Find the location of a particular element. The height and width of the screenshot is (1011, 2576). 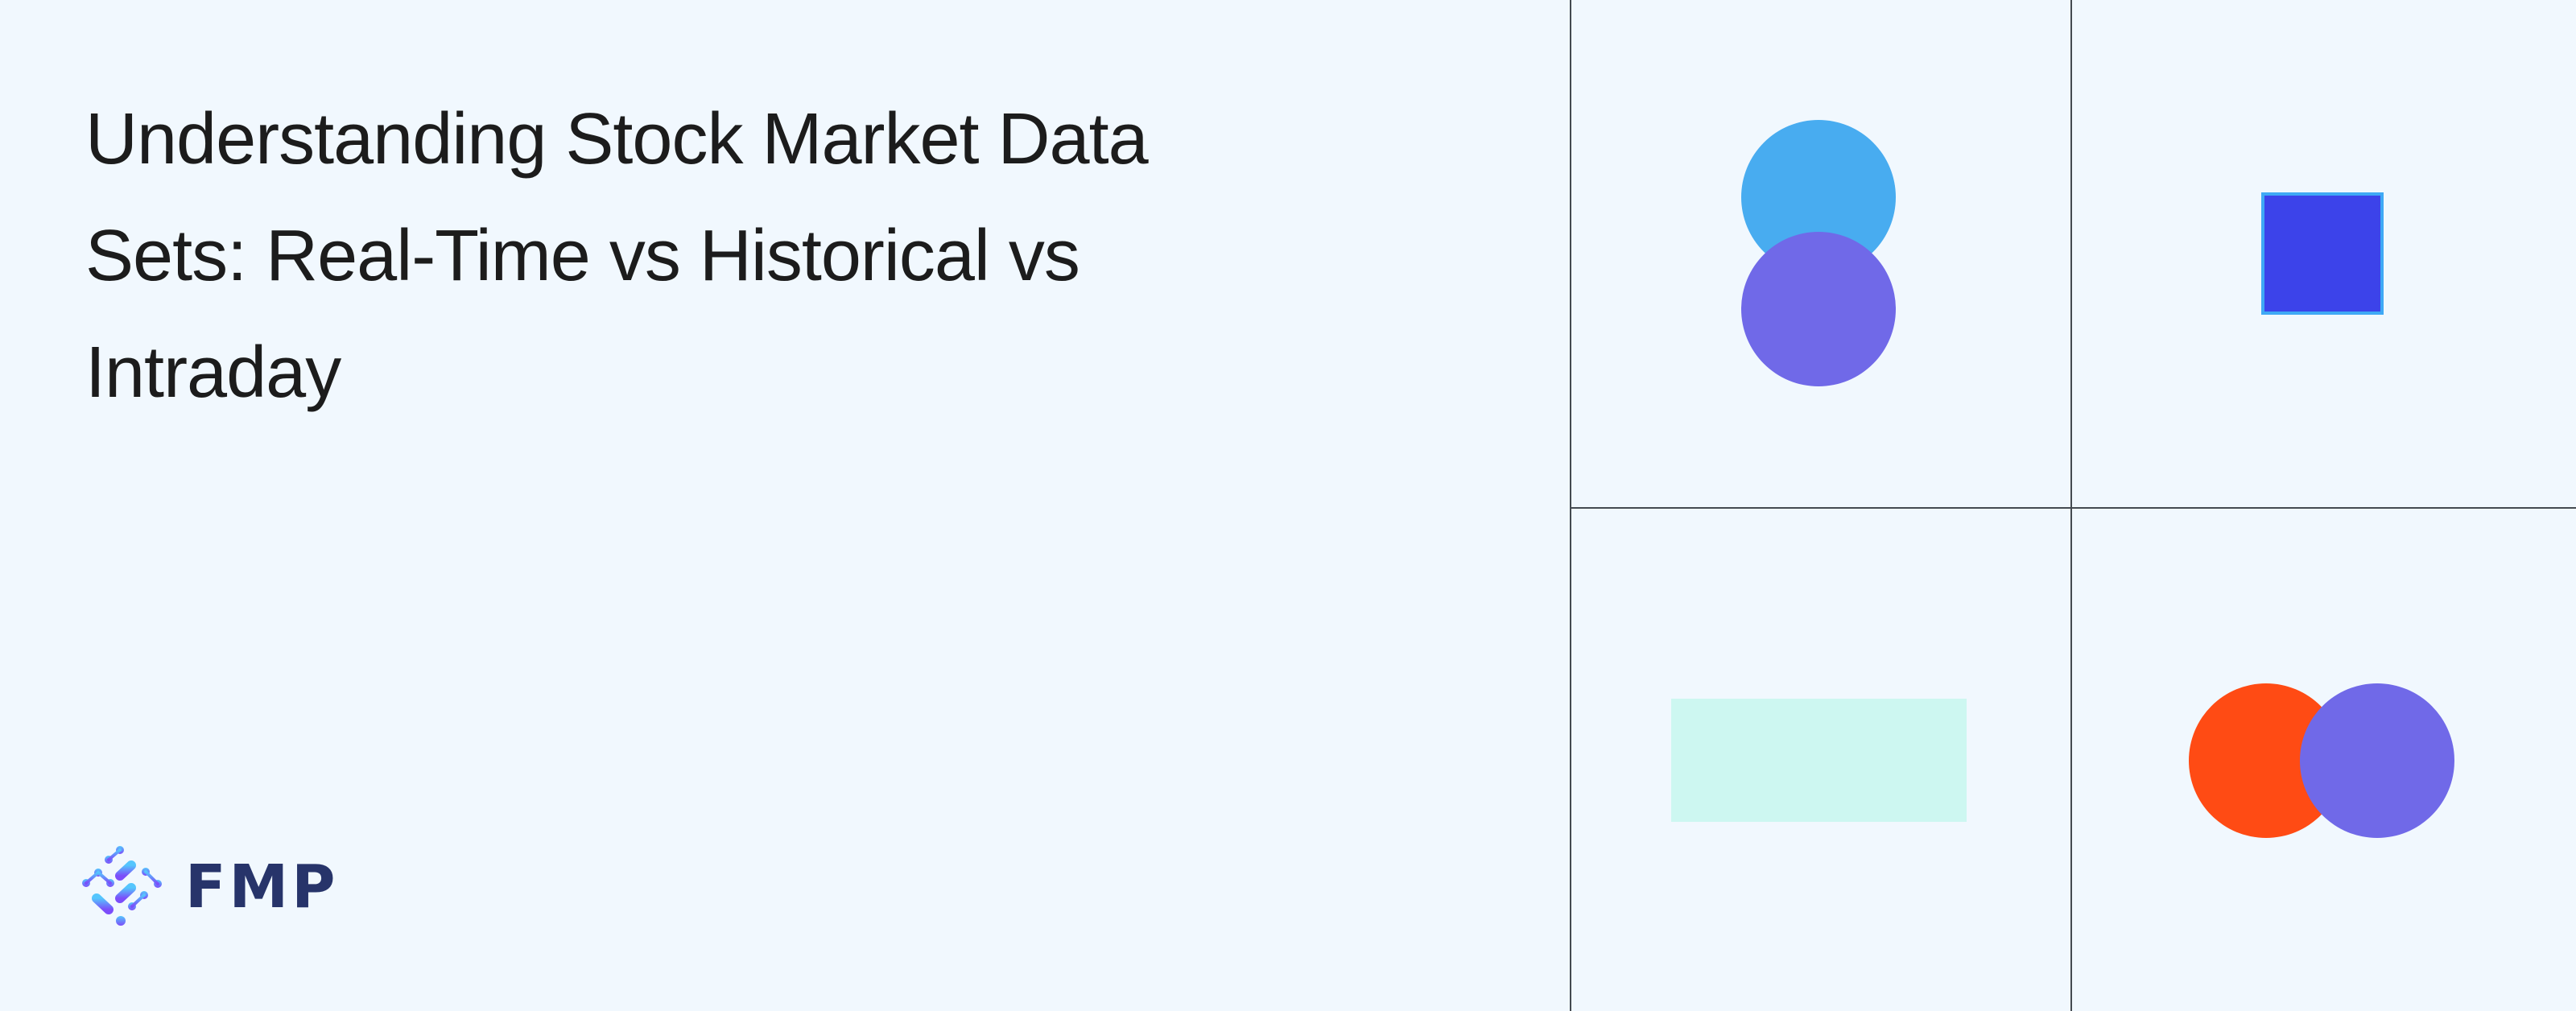

mint-rectangle is located at coordinates (1819, 760).